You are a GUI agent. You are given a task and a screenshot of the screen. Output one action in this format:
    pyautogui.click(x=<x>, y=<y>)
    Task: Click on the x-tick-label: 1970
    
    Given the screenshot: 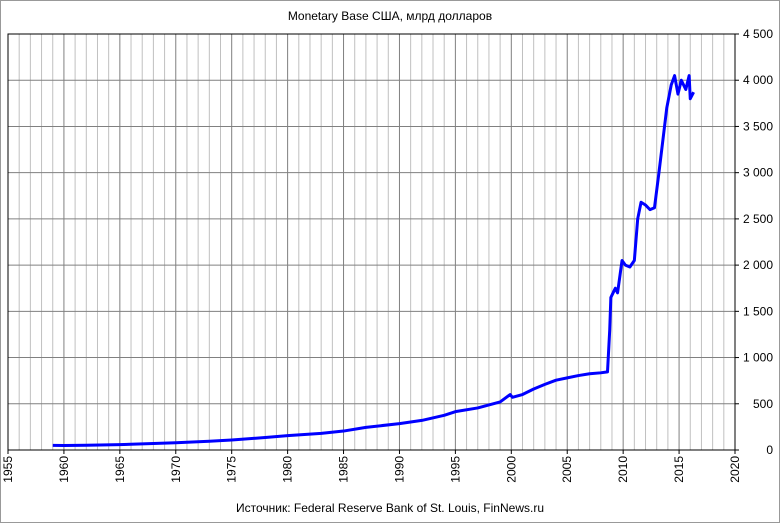 What is the action you would take?
    pyautogui.click(x=176, y=469)
    